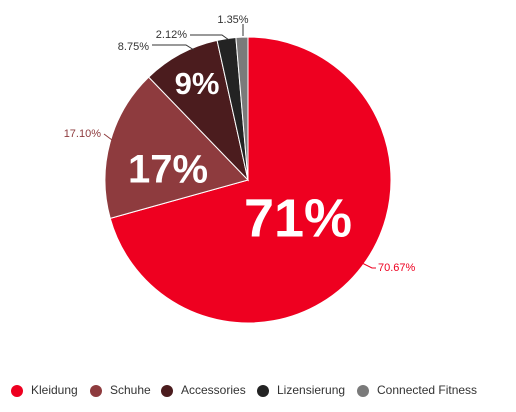 The width and height of the screenshot is (516, 412). Describe the element at coordinates (133, 47) in the screenshot. I see `data-label: 8.75%` at that location.